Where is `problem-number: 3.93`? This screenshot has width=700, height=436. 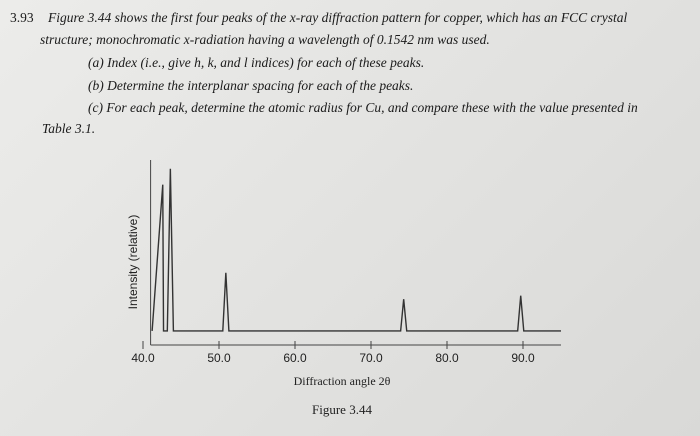
problem-number: 3.93 is located at coordinates (22, 17).